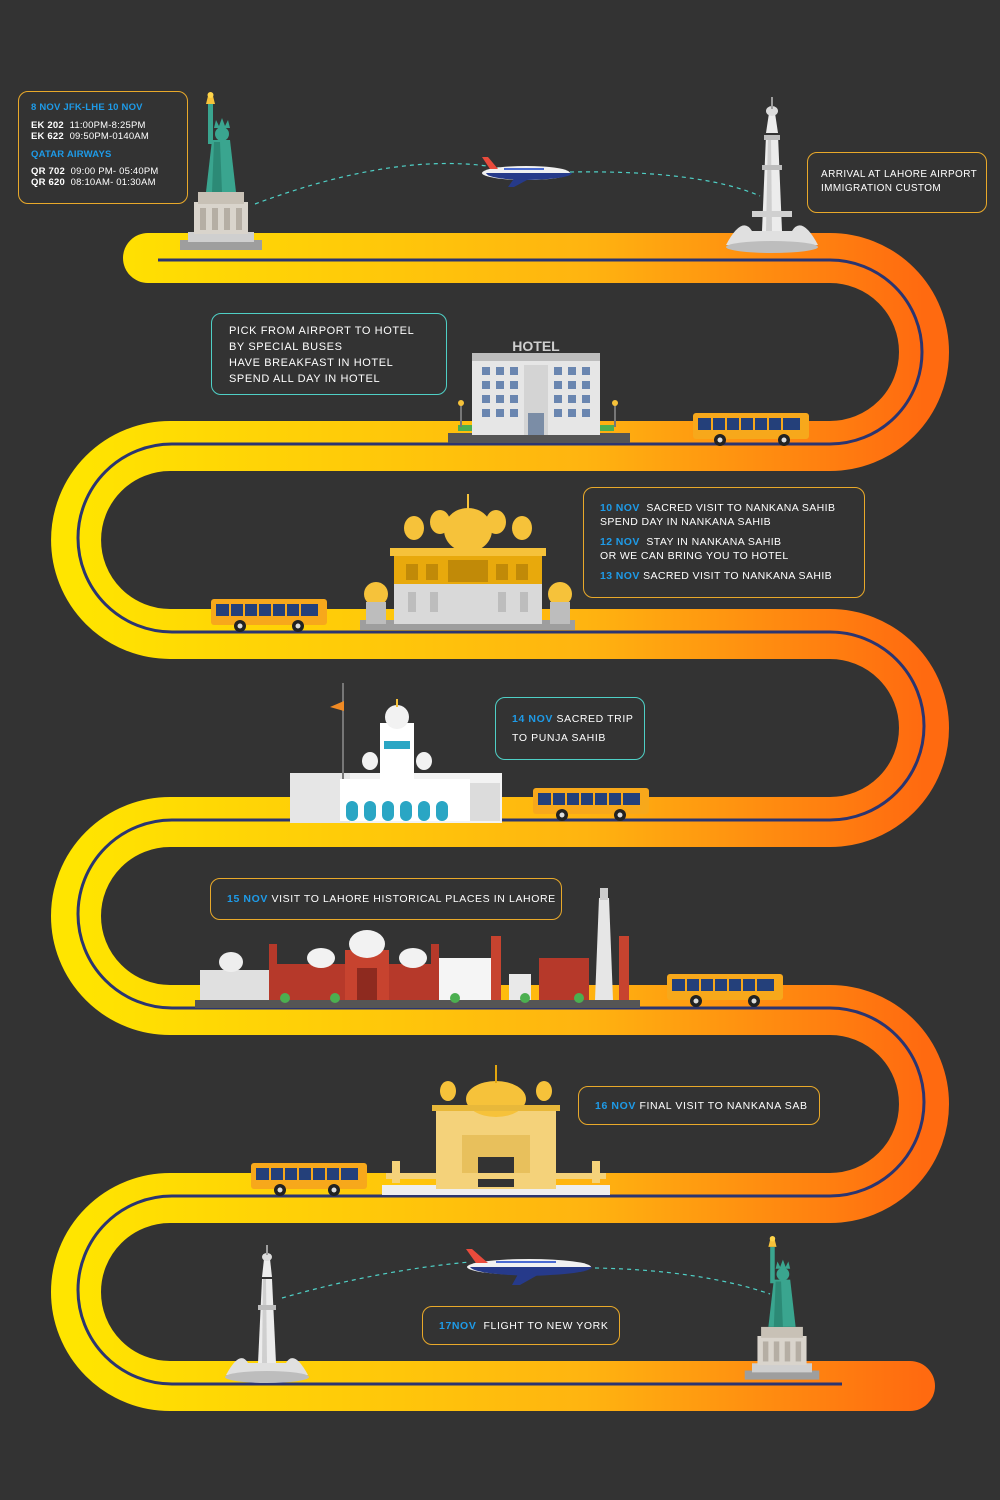 This screenshot has height=1500, width=1000. What do you see at coordinates (723, 1106) in the screenshot?
I see `final-visit-text: FINAL VISIT TO NANKANA SAB` at bounding box center [723, 1106].